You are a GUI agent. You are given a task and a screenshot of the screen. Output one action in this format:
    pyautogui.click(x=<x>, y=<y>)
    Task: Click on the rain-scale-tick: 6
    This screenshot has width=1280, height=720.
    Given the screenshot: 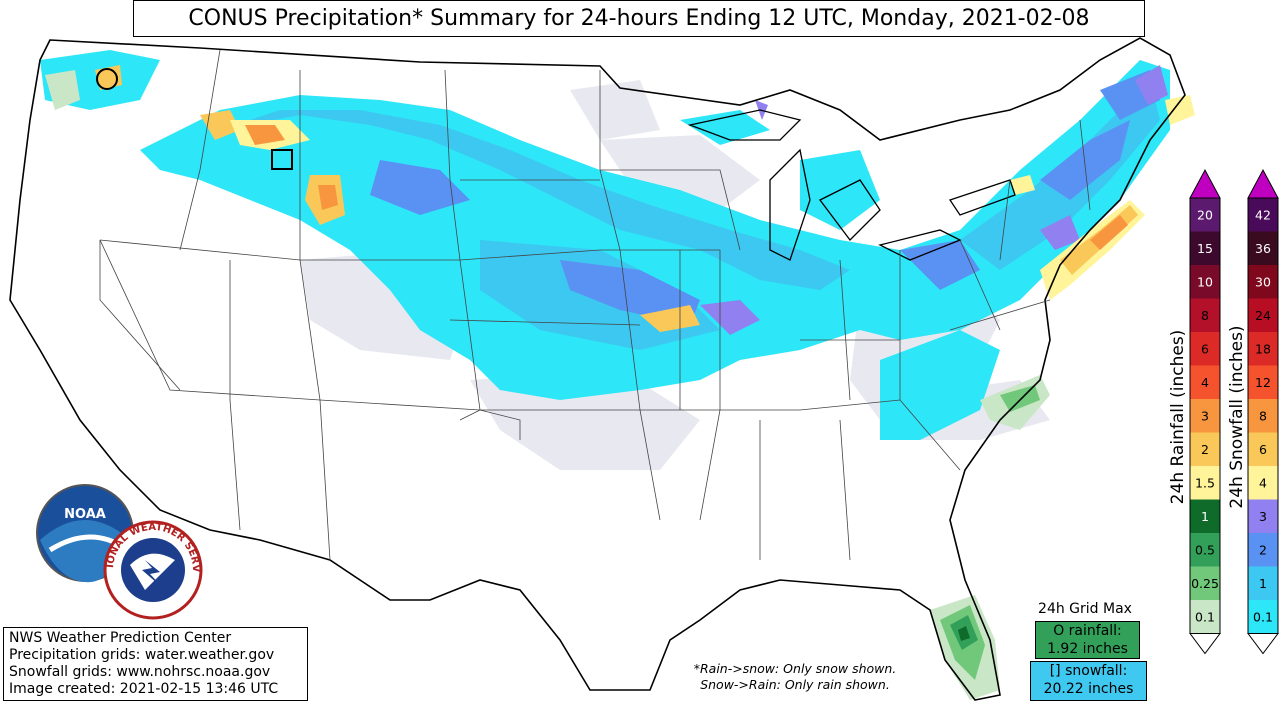 What is the action you would take?
    pyautogui.click(x=1205, y=348)
    